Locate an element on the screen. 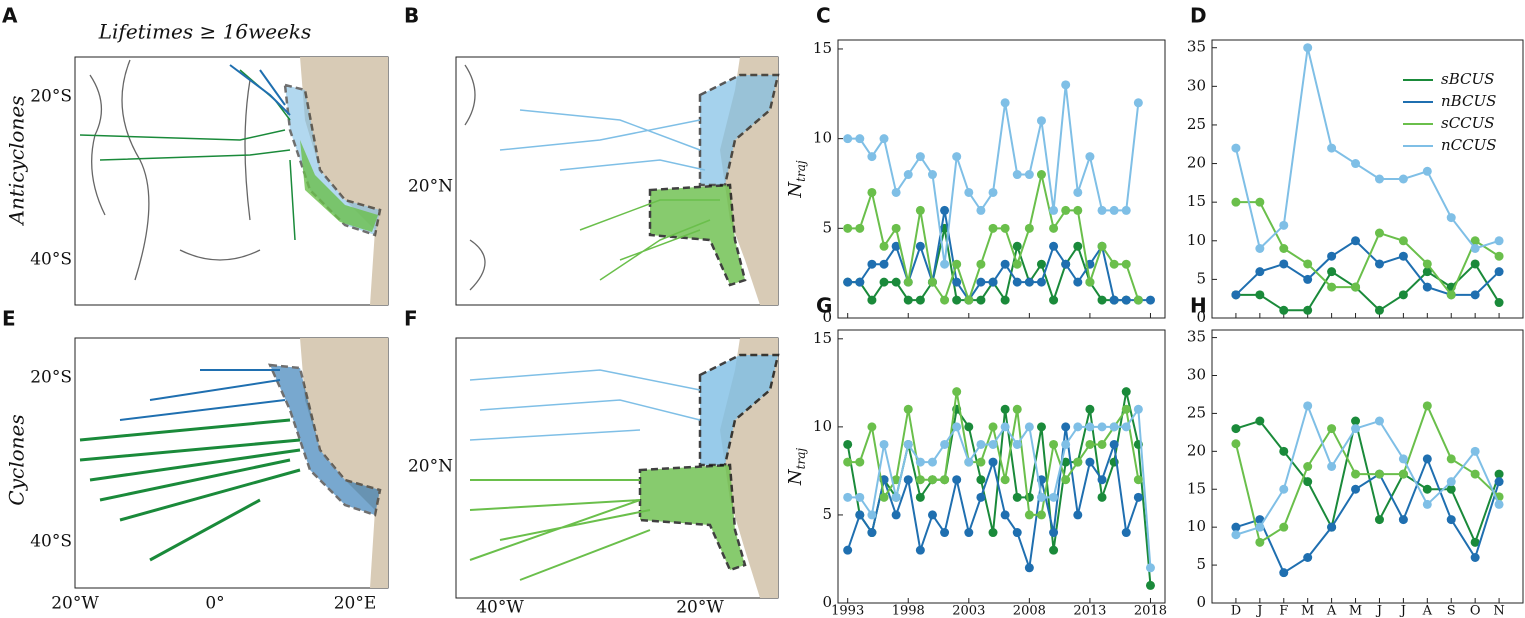  y-label-sub: traj is located at coordinates (801, 171).